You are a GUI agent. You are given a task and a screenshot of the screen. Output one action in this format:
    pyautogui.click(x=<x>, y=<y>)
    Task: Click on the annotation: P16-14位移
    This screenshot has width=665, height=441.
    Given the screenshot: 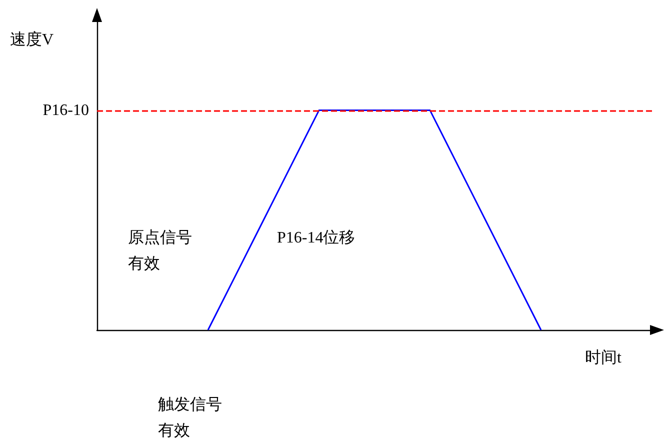 What is the action you would take?
    pyautogui.click(x=316, y=238)
    